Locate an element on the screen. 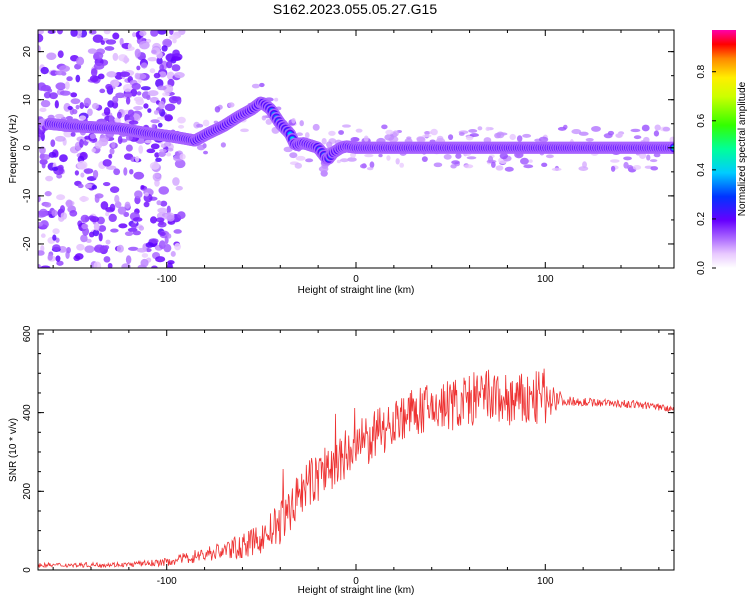  y-tick-label: 400 is located at coordinates (27, 412).